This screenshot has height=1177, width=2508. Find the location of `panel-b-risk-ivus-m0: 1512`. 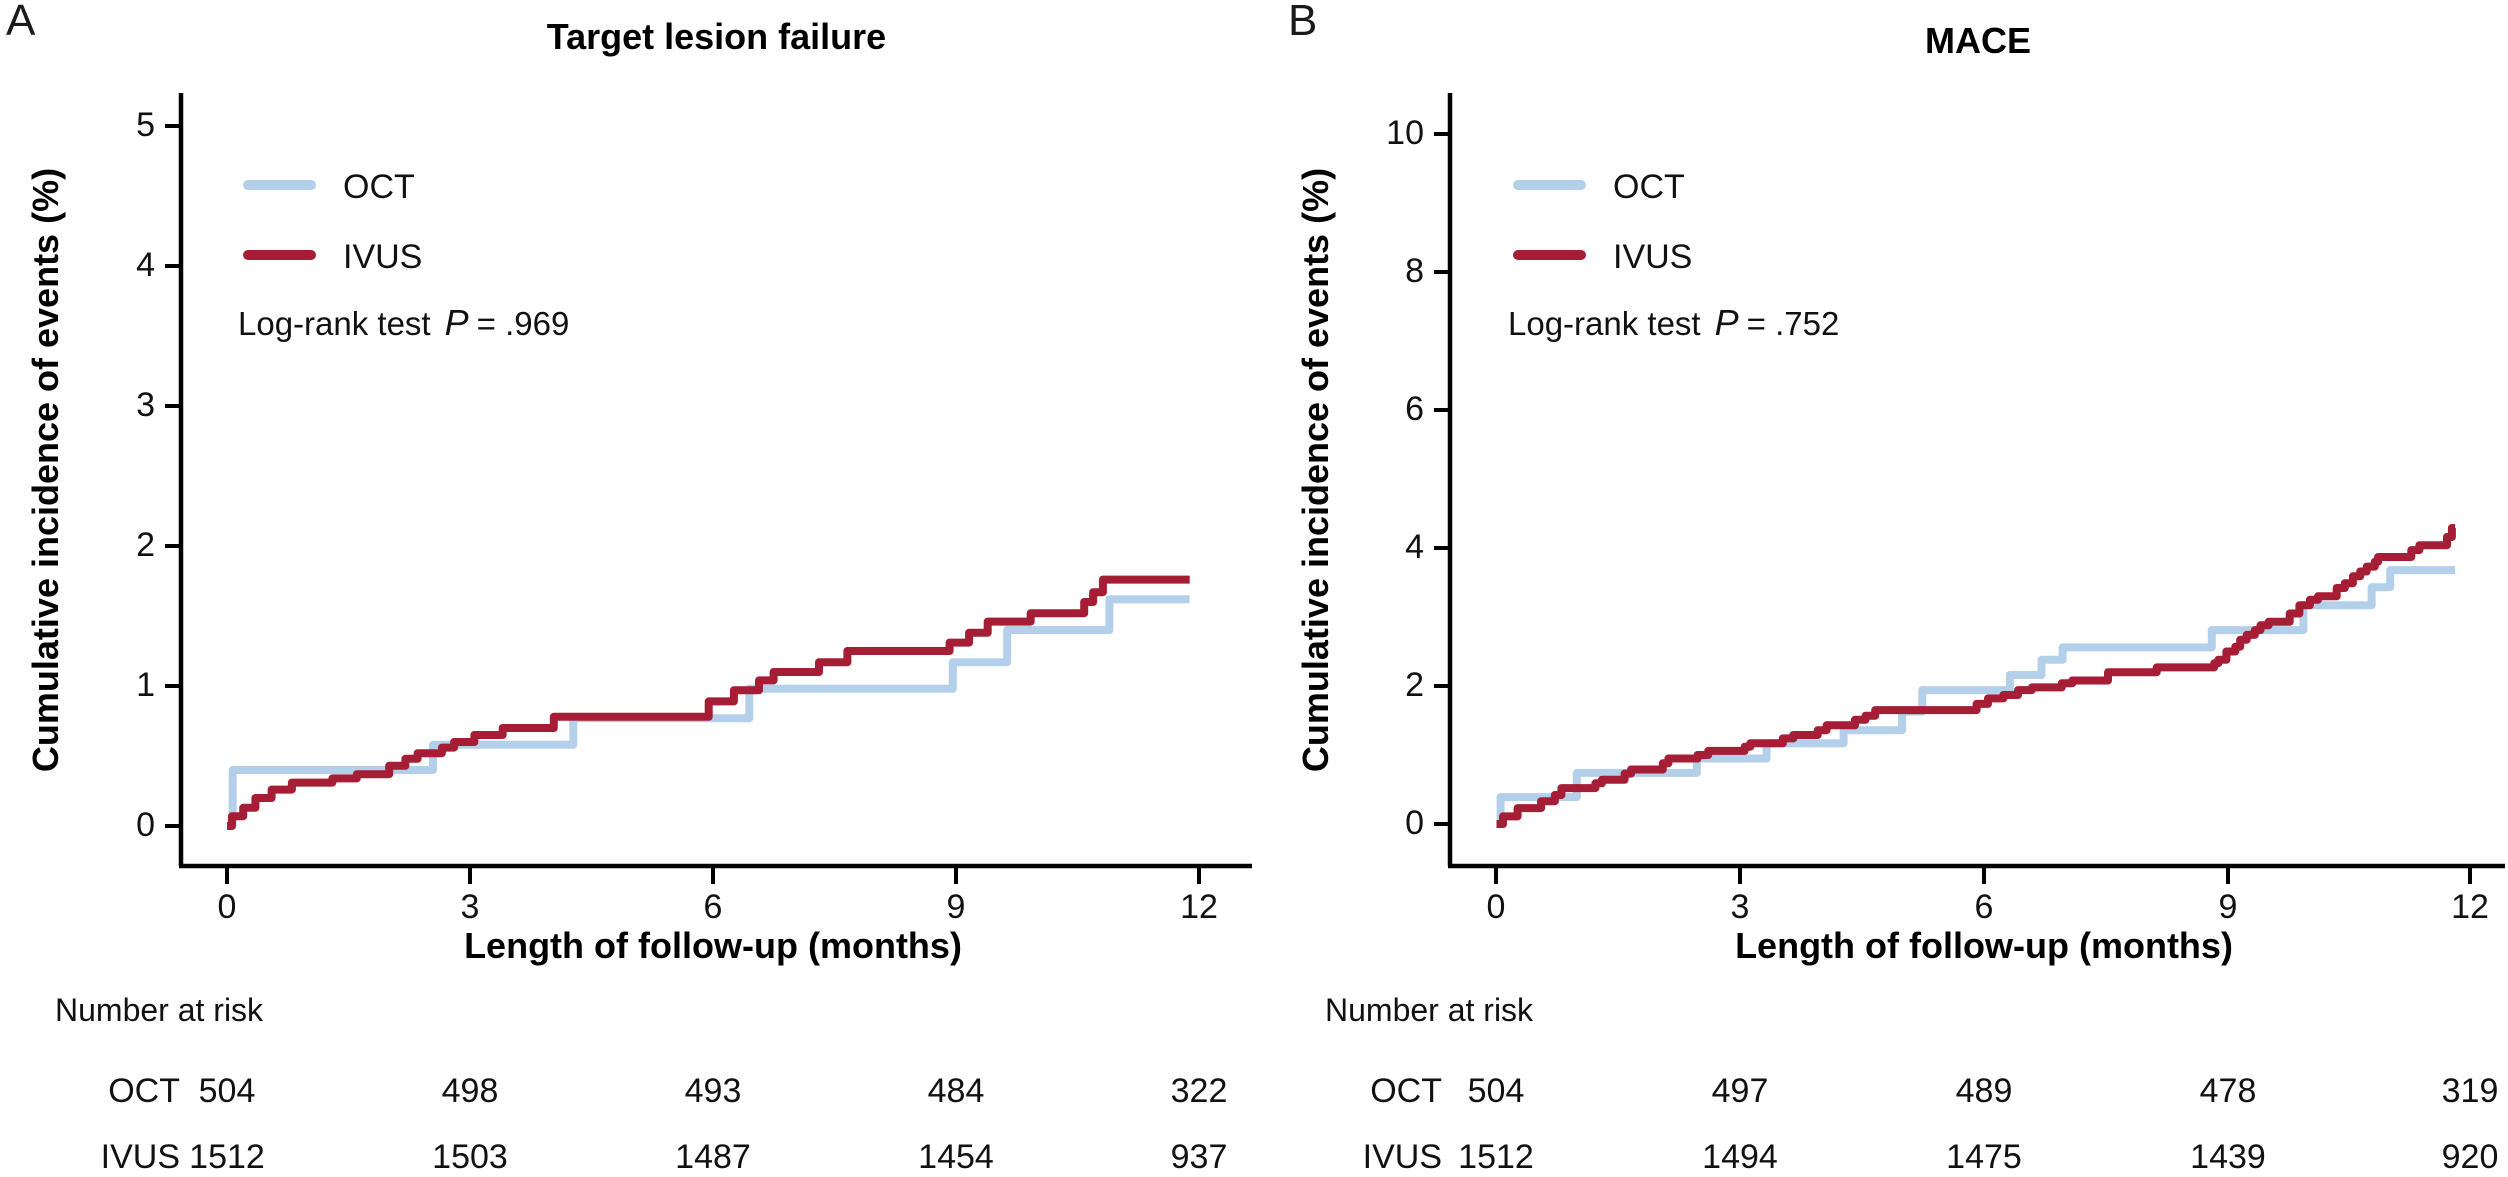

panel-b-risk-ivus-m0: 1512 is located at coordinates (1496, 1157).